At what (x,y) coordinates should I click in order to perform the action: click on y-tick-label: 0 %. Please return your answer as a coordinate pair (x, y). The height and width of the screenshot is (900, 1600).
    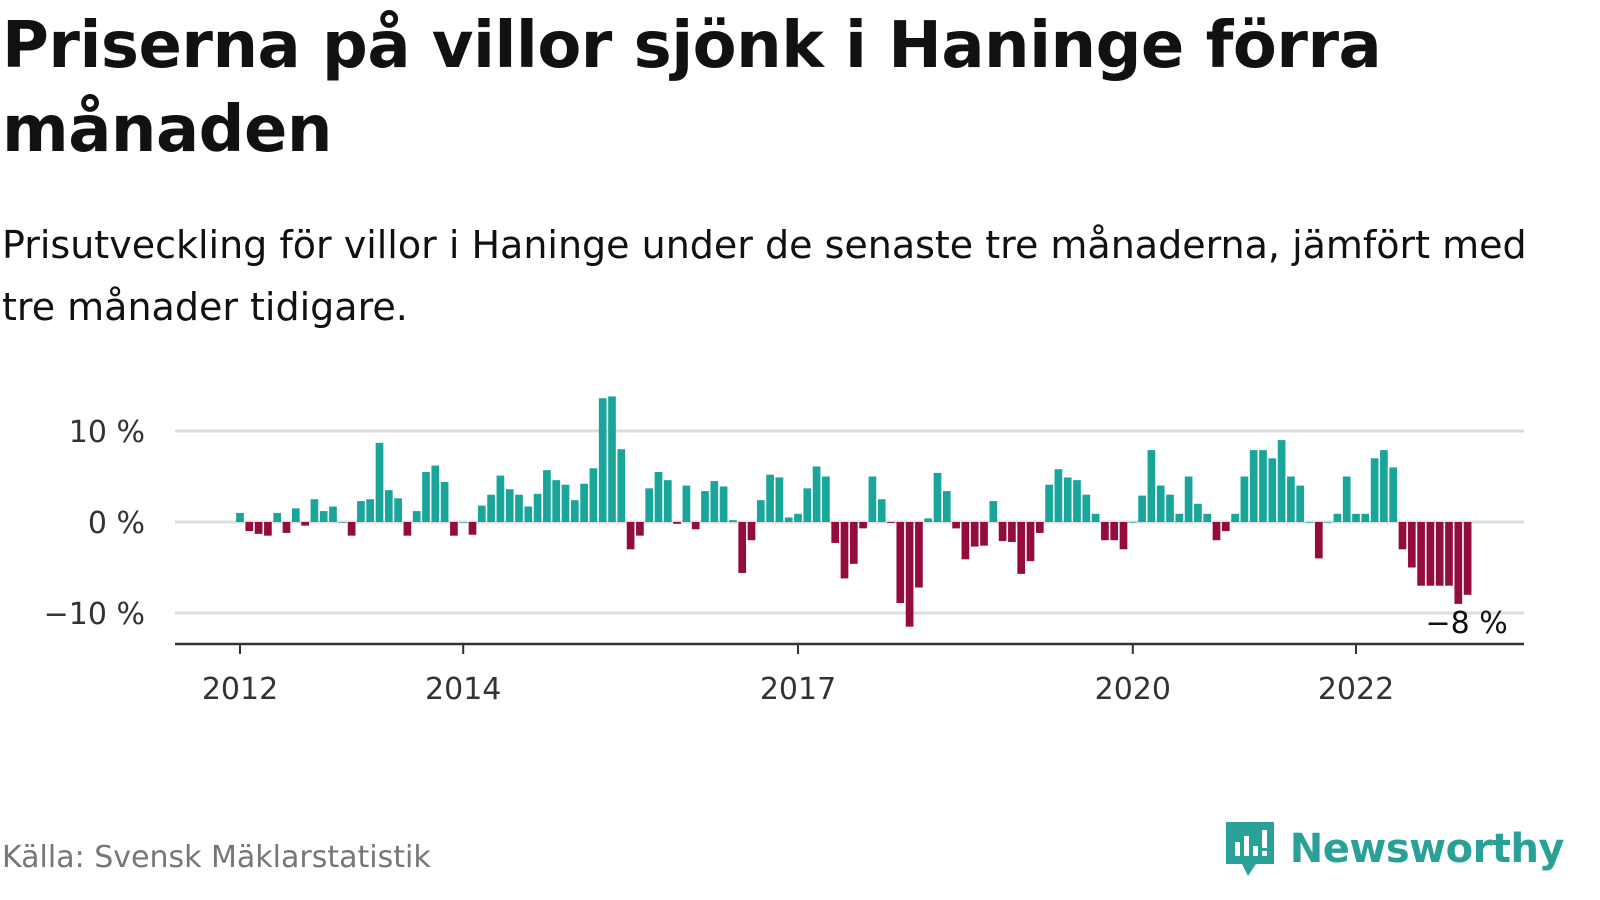
    Looking at the image, I should click on (116, 523).